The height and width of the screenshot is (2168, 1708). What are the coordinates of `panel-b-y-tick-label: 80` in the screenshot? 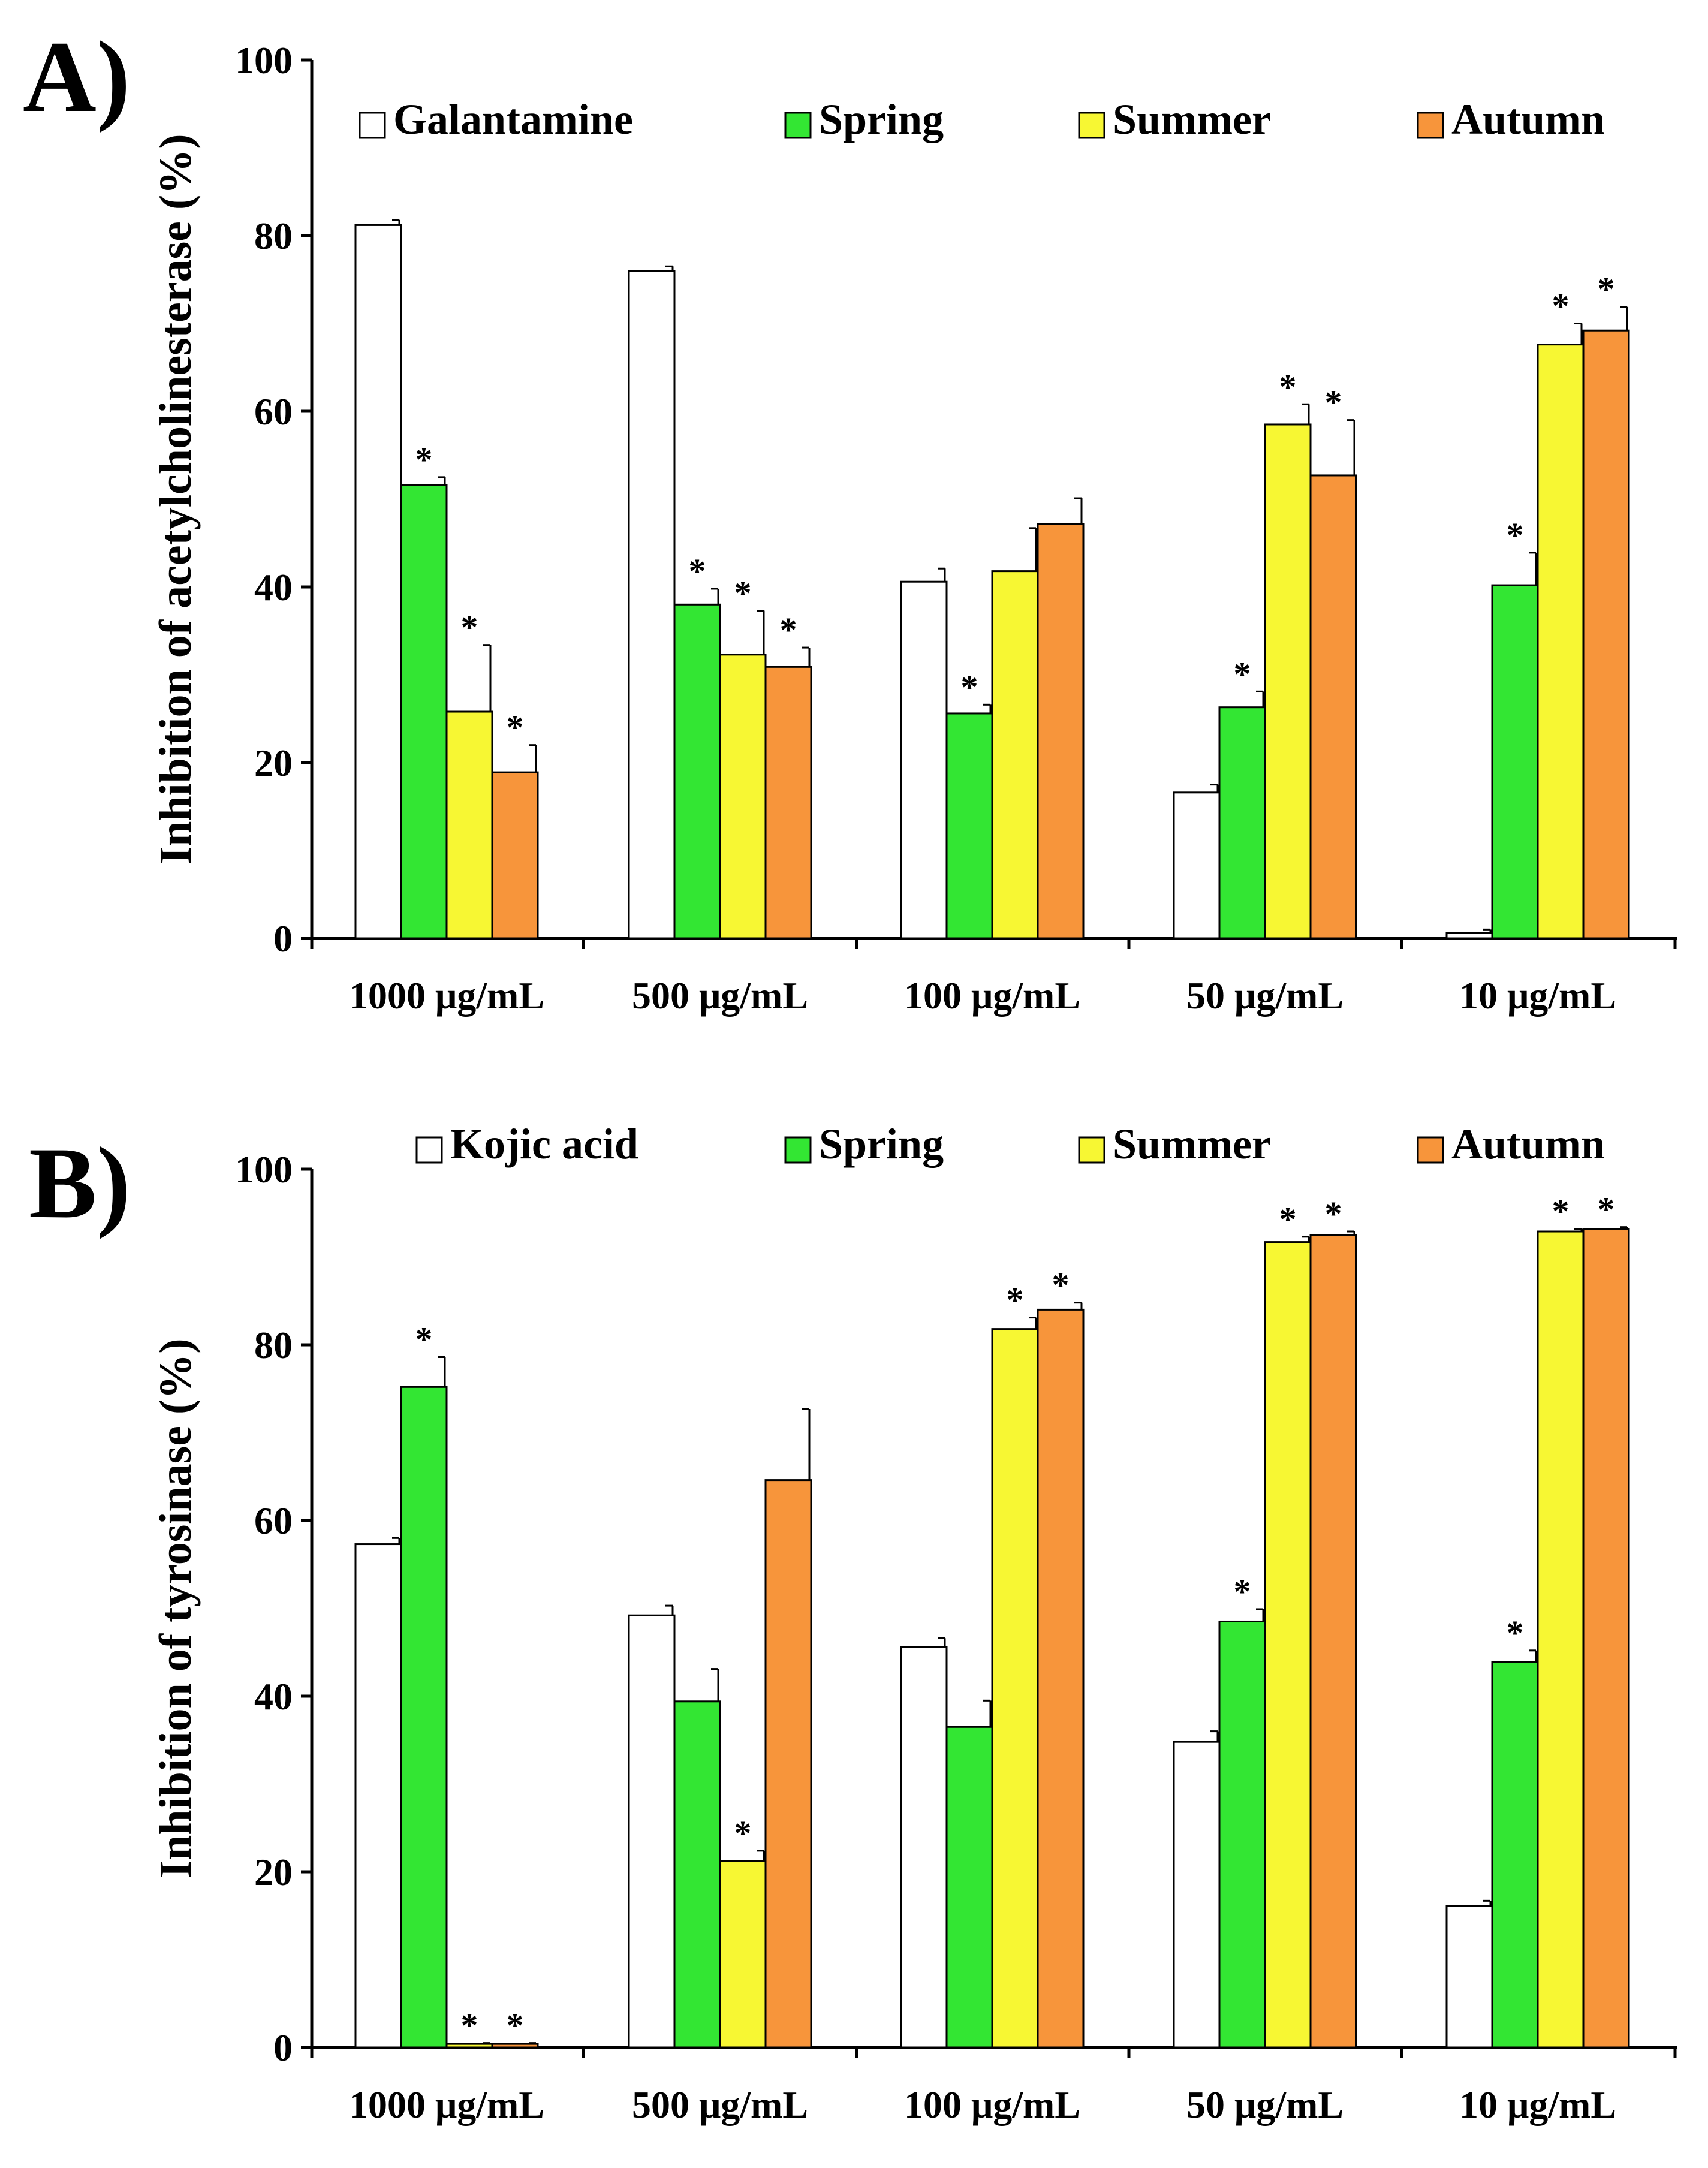 It's located at (273, 1345).